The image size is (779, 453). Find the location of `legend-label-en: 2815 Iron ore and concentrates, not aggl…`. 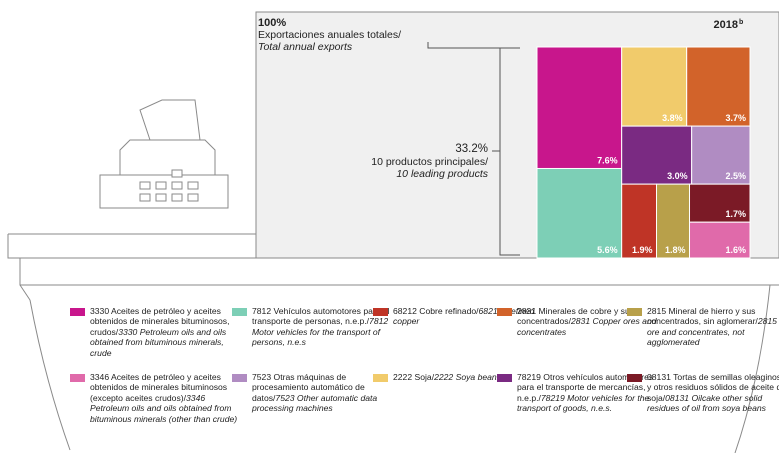

legend-label-en: 2815 Iron ore and concentrates, not aggl… is located at coordinates (713, 332).